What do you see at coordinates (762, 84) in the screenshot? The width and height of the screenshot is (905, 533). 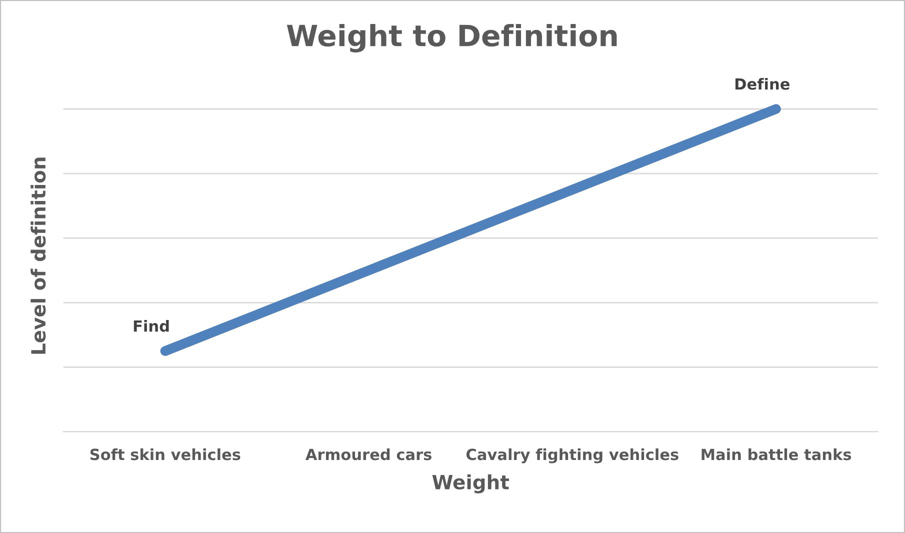 I see `annotation: Define` at bounding box center [762, 84].